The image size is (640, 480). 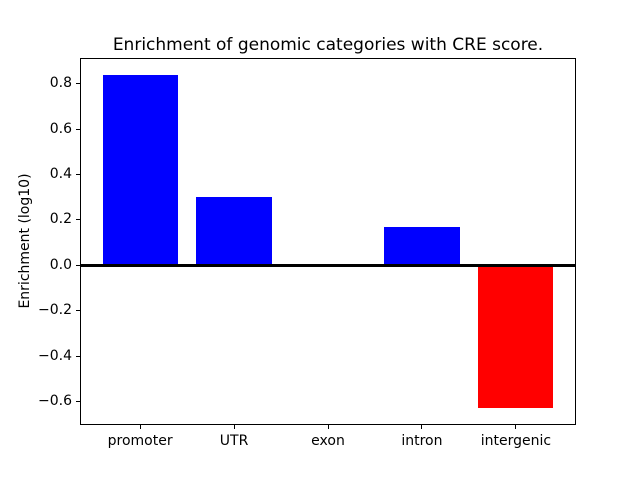 I want to click on x-tick-label-intergenic: intergenic, so click(x=516, y=441).